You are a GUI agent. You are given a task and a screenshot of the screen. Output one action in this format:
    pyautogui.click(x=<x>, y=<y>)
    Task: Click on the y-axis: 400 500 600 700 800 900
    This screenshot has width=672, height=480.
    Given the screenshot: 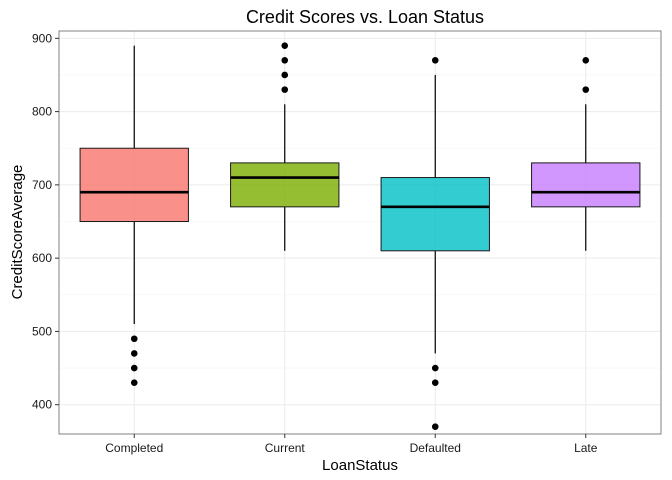 What is the action you would take?
    pyautogui.click(x=45, y=221)
    